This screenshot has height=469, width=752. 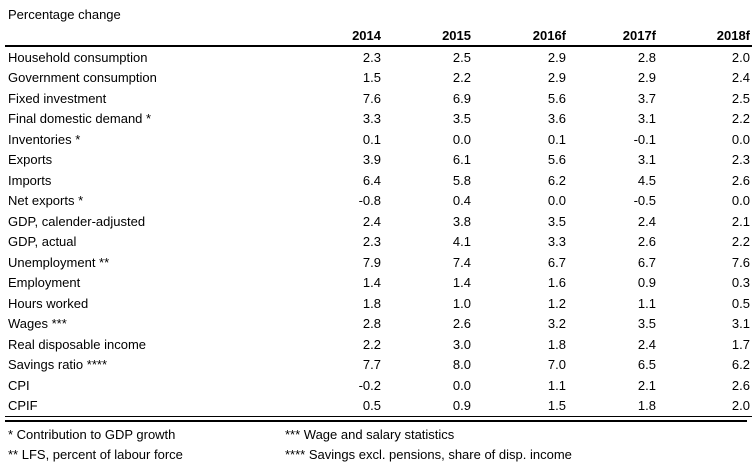 I want to click on value-cell: 8.0, so click(x=461, y=365).